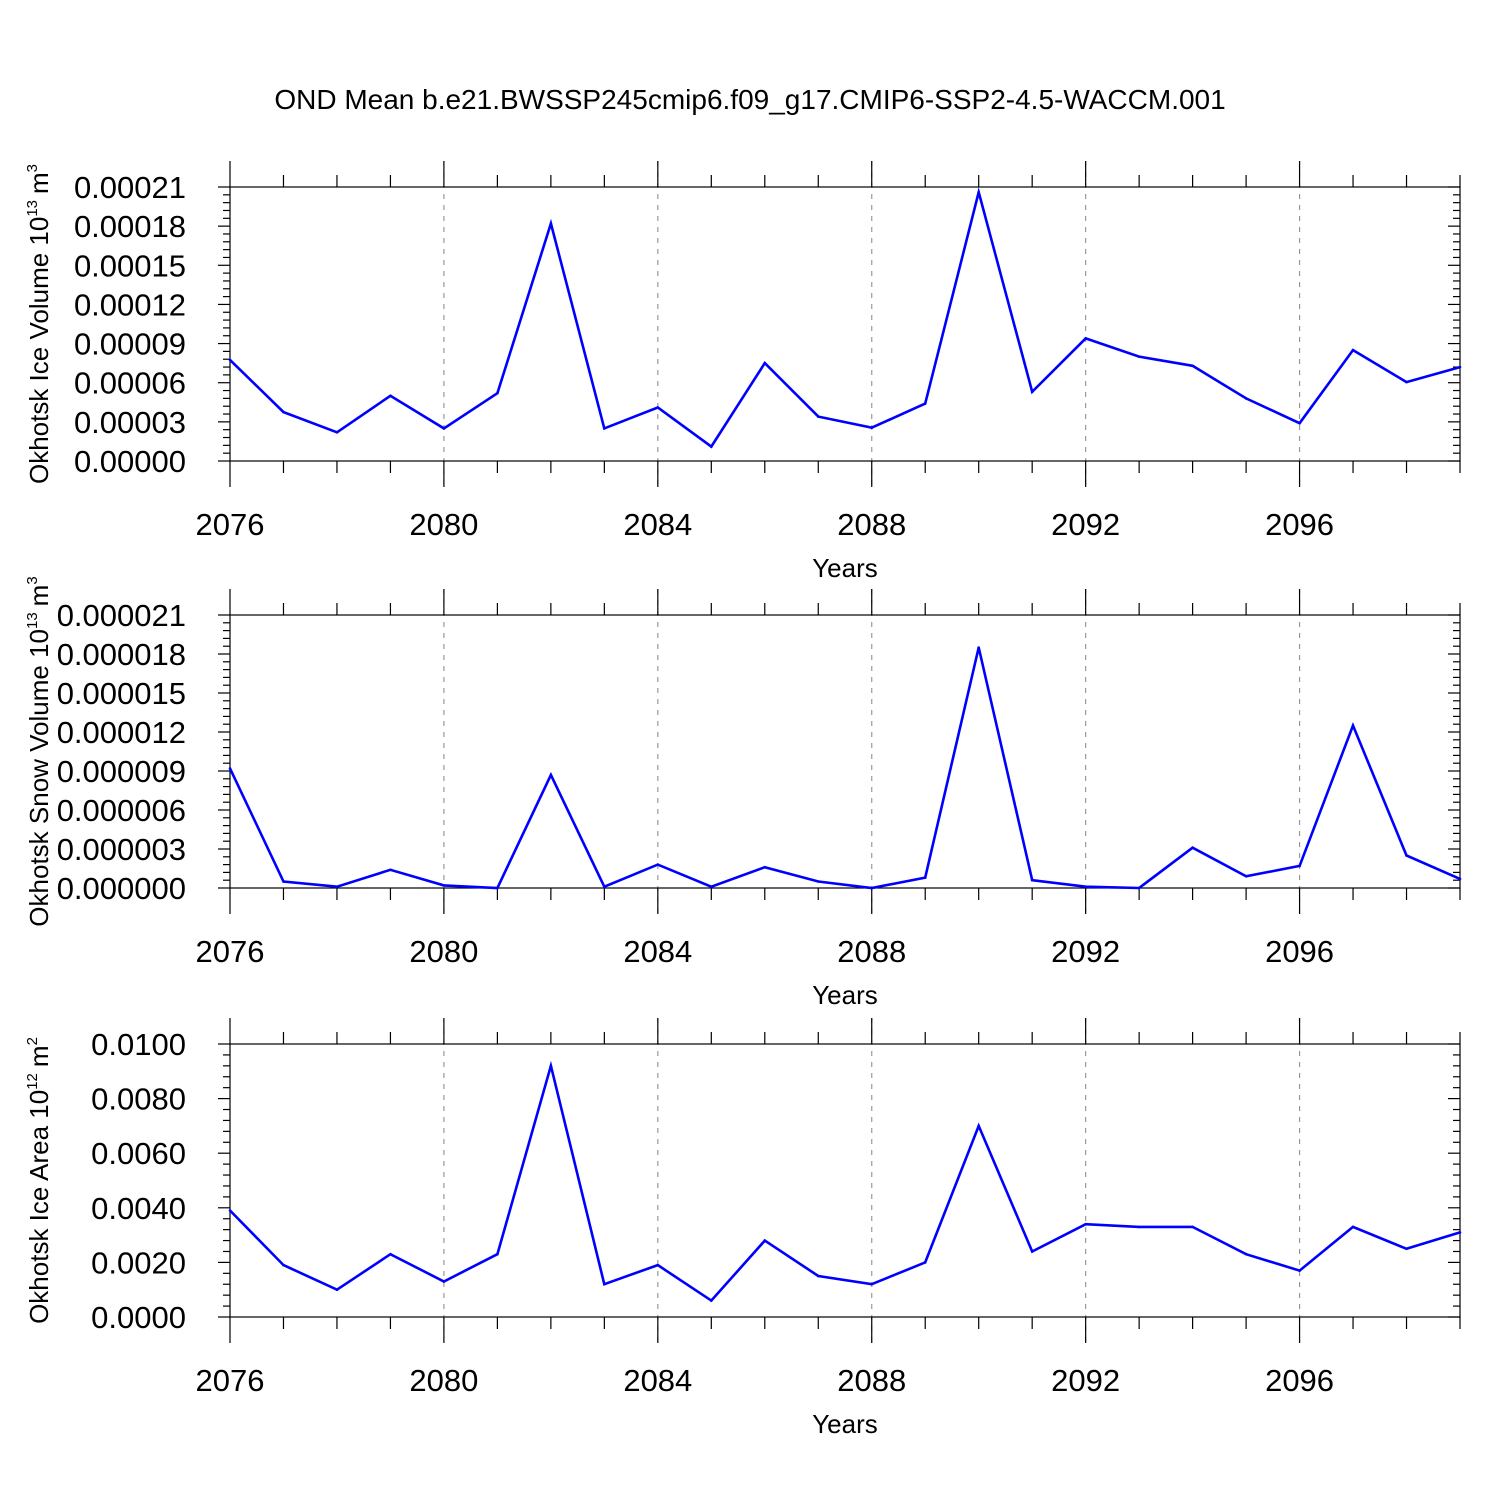  What do you see at coordinates (130, 383) in the screenshot?
I see `y-tick-label: 0.00006` at bounding box center [130, 383].